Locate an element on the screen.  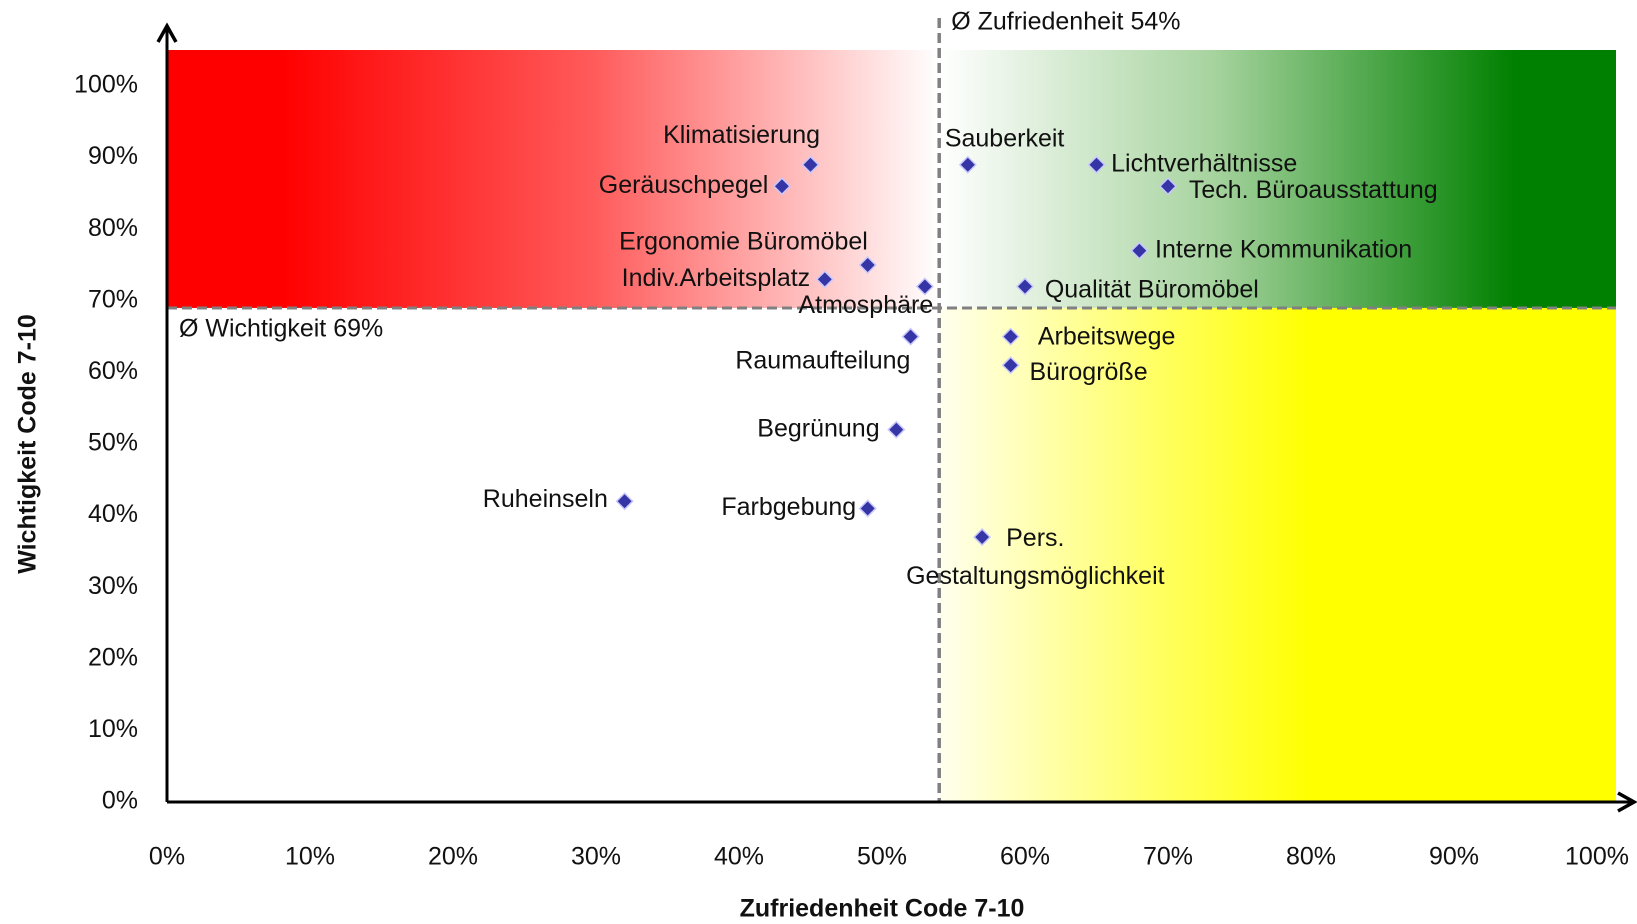
y-tick-label: 60% is located at coordinates (113, 371).